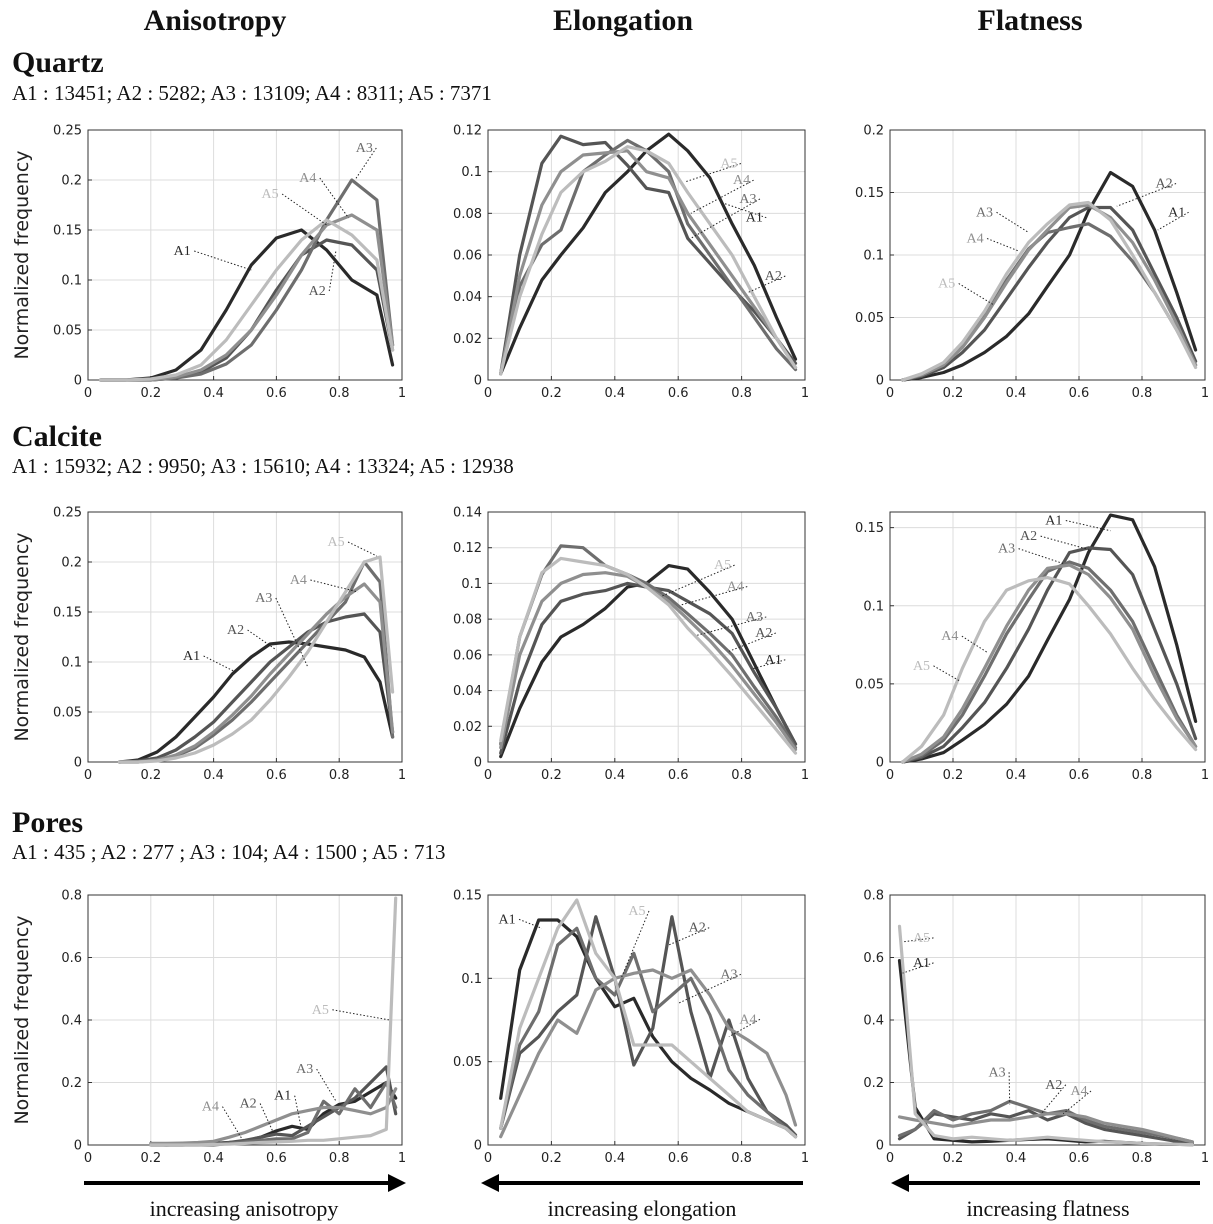  Describe the element at coordinates (58, 62) in the screenshot. I see `row-title-quartz: Quartz` at that location.